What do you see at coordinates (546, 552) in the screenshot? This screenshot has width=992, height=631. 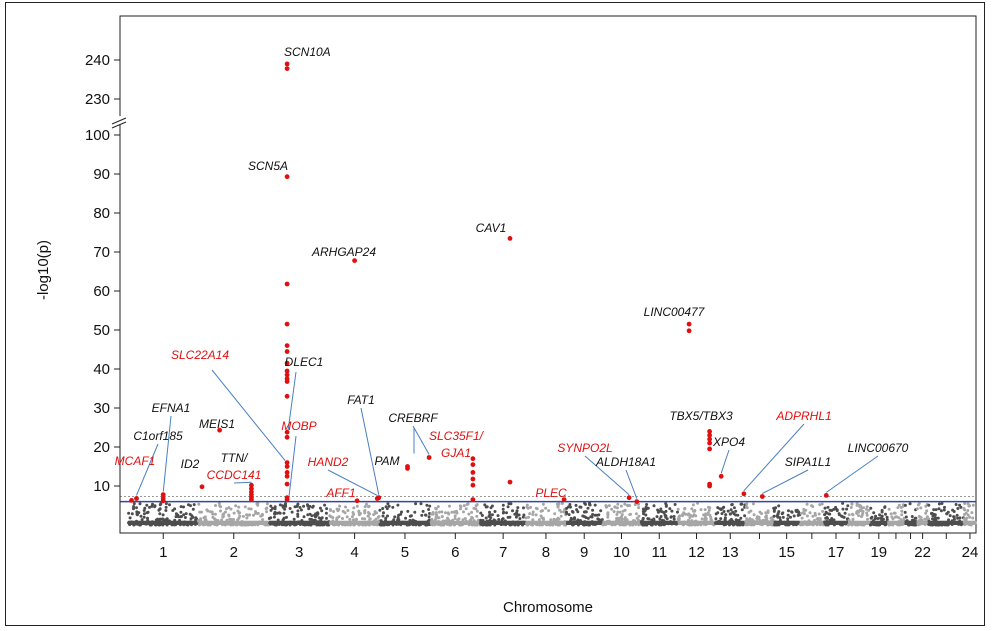 I see `x-tick-label-8: 8` at bounding box center [546, 552].